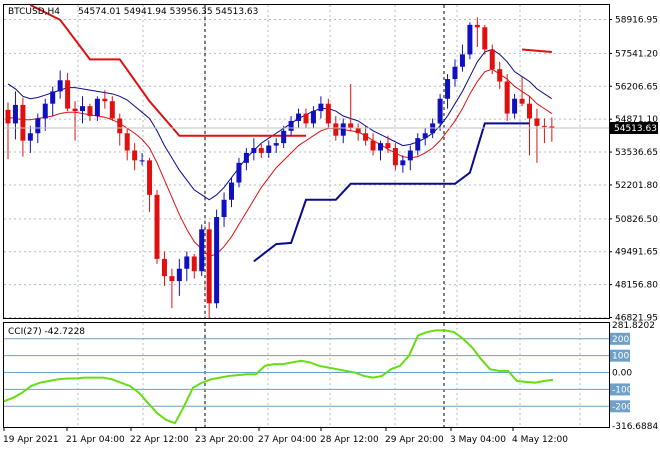 This screenshot has width=660, height=450. What do you see at coordinates (478, 440) in the screenshot?
I see `time-axis-label: 3 May 04:00` at bounding box center [478, 440].